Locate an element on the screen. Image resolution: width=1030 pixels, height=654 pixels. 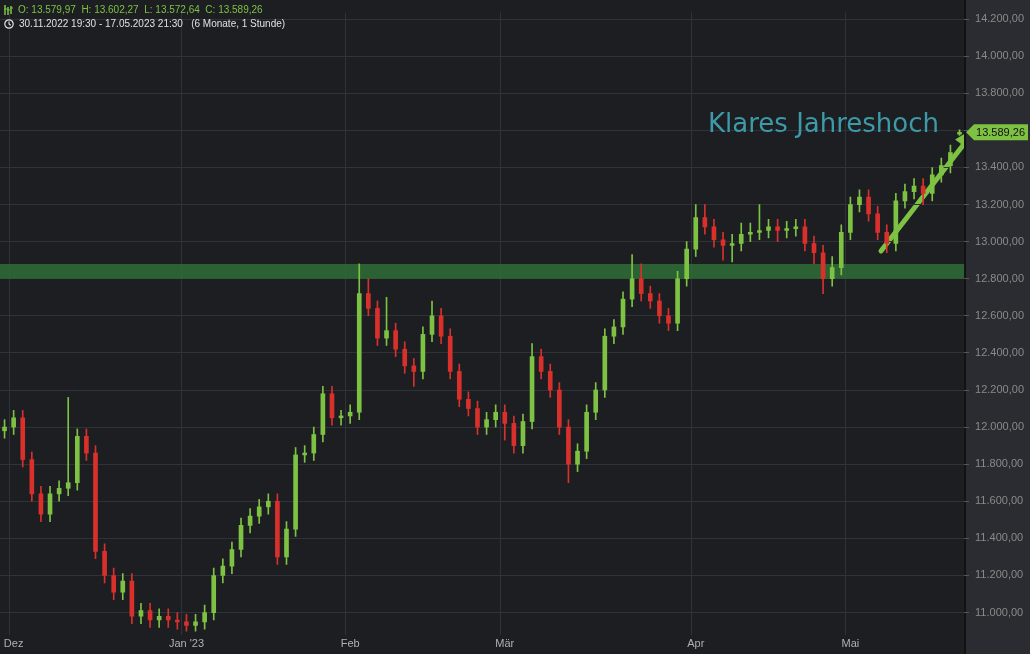
y-tick-label: 11.000,00 is located at coordinates (999, 611).